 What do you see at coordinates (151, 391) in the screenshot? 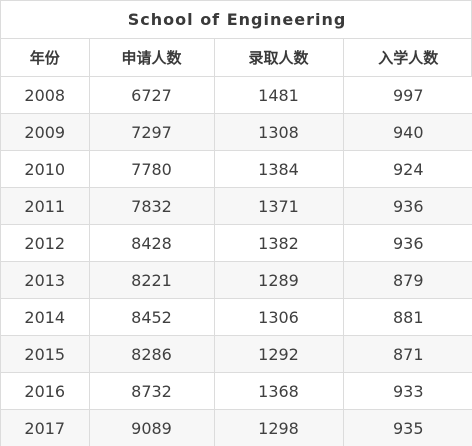
I see `cell-applicants: 8732` at bounding box center [151, 391].